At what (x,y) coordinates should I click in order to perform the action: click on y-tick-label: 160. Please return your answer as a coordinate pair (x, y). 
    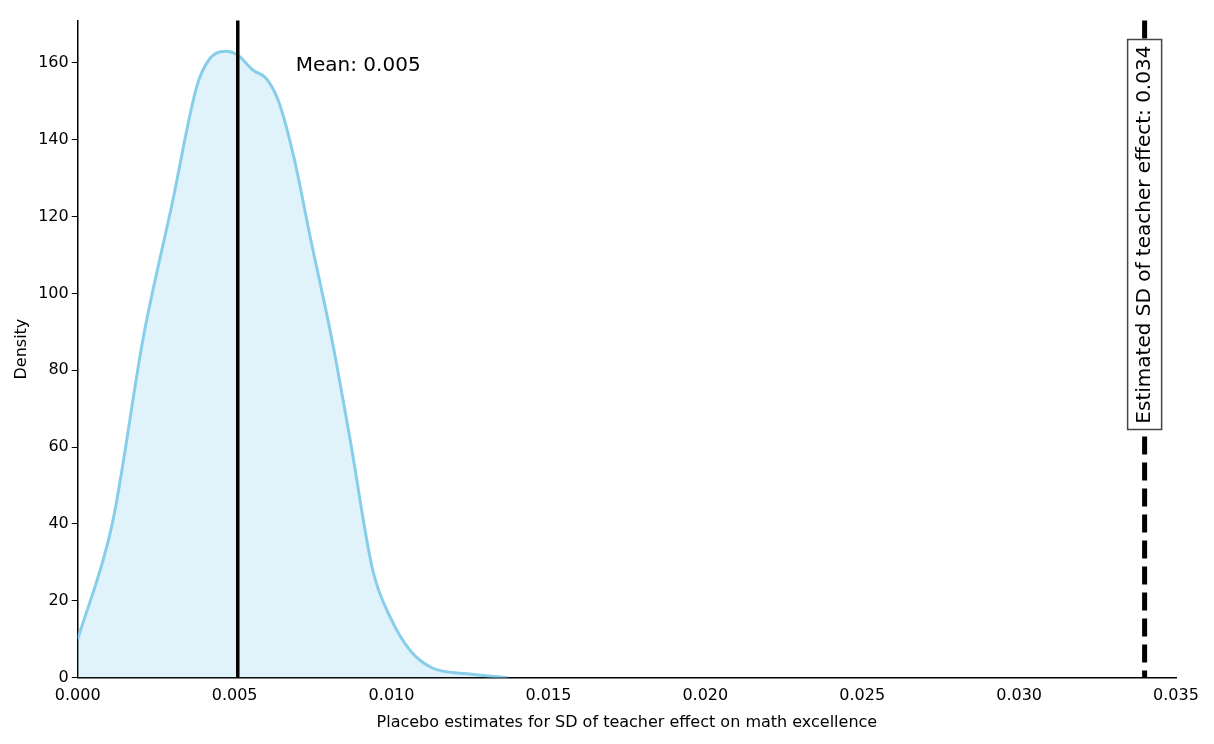
    Looking at the image, I should click on (53, 62).